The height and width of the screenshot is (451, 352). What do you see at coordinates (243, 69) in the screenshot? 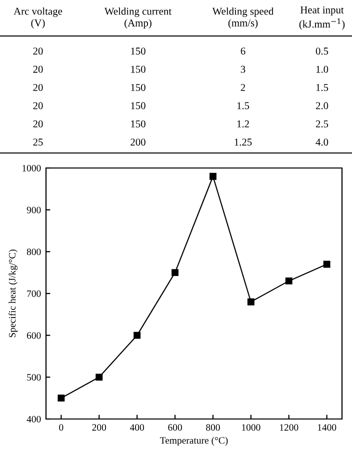
I see `text: 3` at bounding box center [243, 69].